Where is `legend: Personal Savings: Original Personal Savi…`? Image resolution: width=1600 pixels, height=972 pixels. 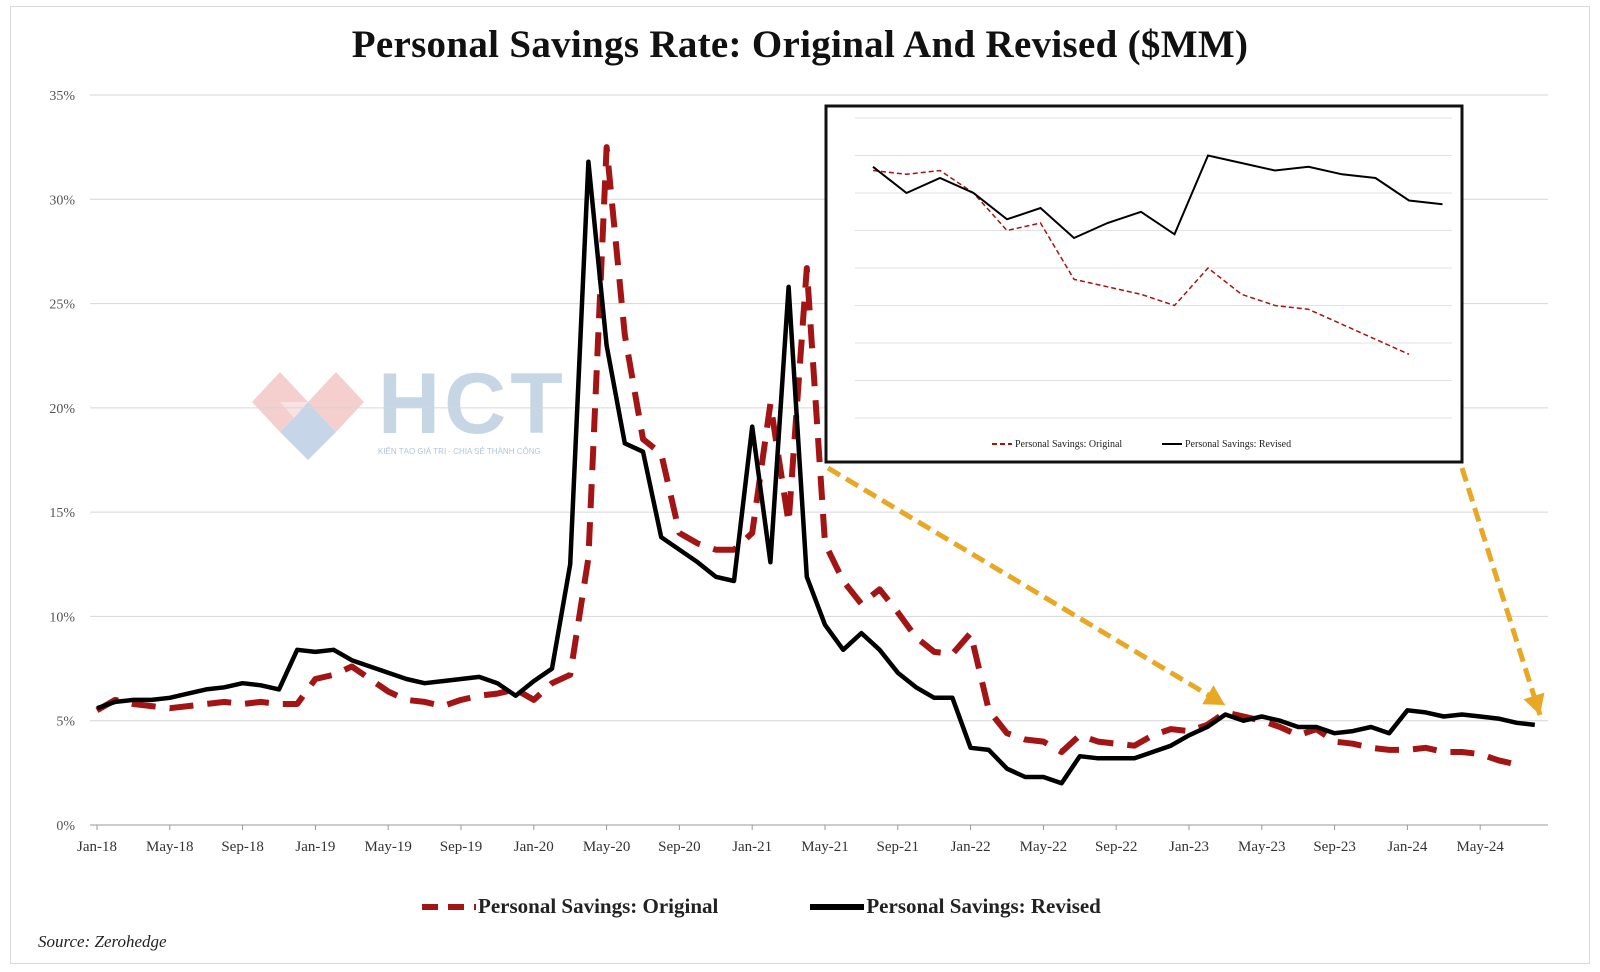 legend: Personal Savings: Original Personal Savi… is located at coordinates (805, 906).